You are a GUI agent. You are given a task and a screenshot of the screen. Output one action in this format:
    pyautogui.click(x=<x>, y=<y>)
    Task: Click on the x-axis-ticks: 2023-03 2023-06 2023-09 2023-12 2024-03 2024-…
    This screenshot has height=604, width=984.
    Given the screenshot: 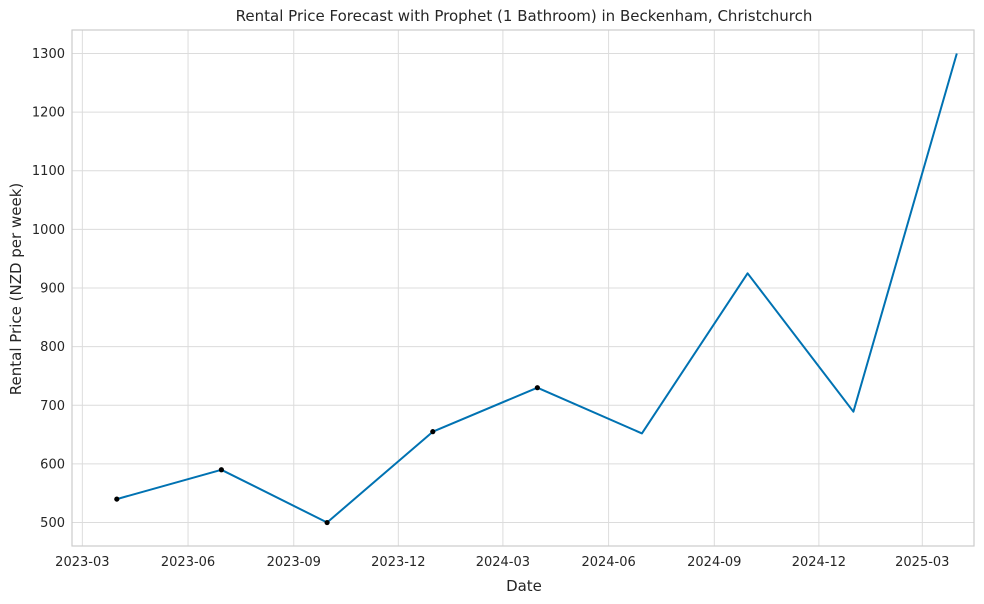 What is the action you would take?
    pyautogui.click(x=502, y=562)
    